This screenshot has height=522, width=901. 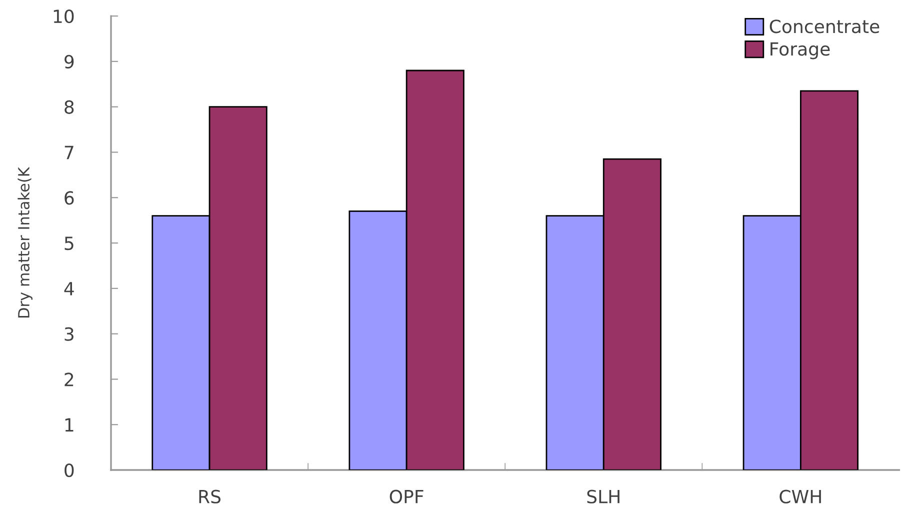 What do you see at coordinates (69, 61) in the screenshot?
I see `y-tick-label: 9` at bounding box center [69, 61].